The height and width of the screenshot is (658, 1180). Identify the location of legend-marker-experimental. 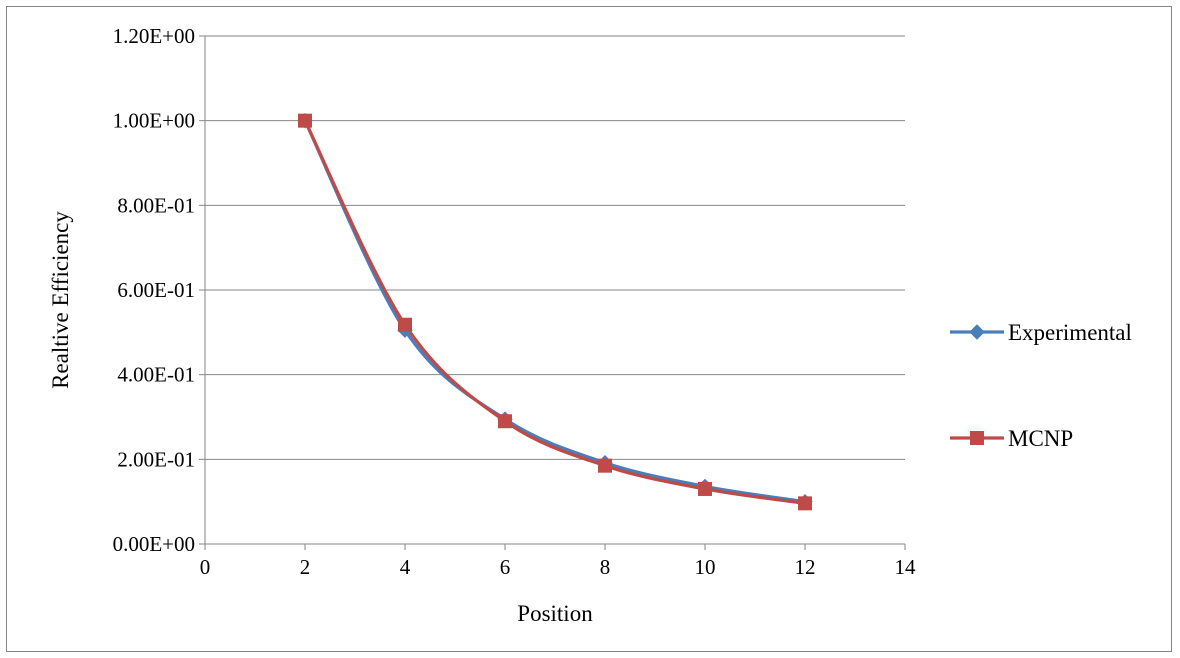
(977, 332).